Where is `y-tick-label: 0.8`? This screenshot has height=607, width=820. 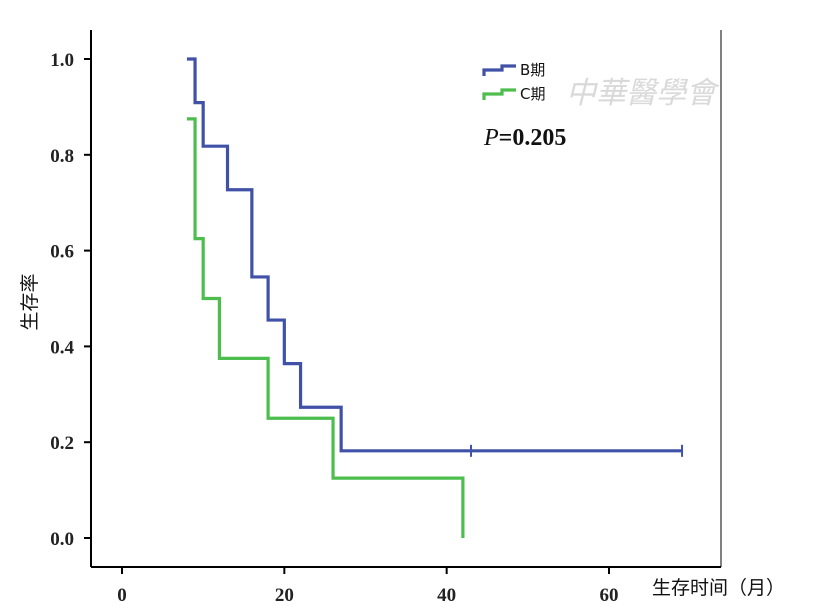 y-tick-label: 0.8 is located at coordinates (62, 156).